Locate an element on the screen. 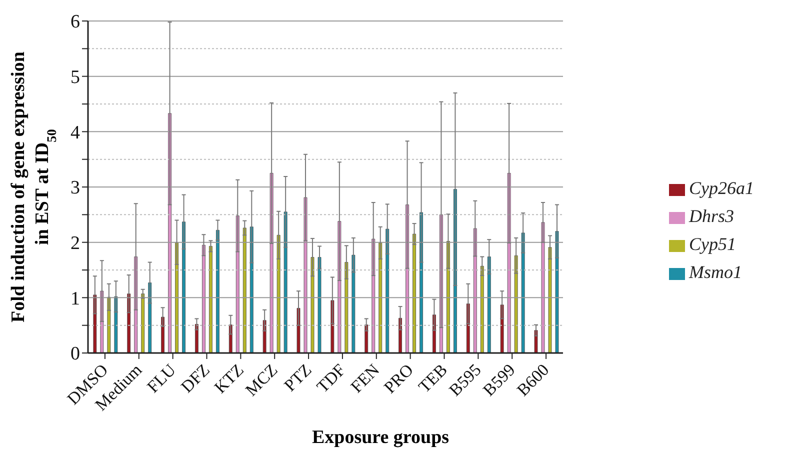 Image resolution: width=787 pixels, height=461 pixels. y-tick-label: 2 is located at coordinates (75, 243).